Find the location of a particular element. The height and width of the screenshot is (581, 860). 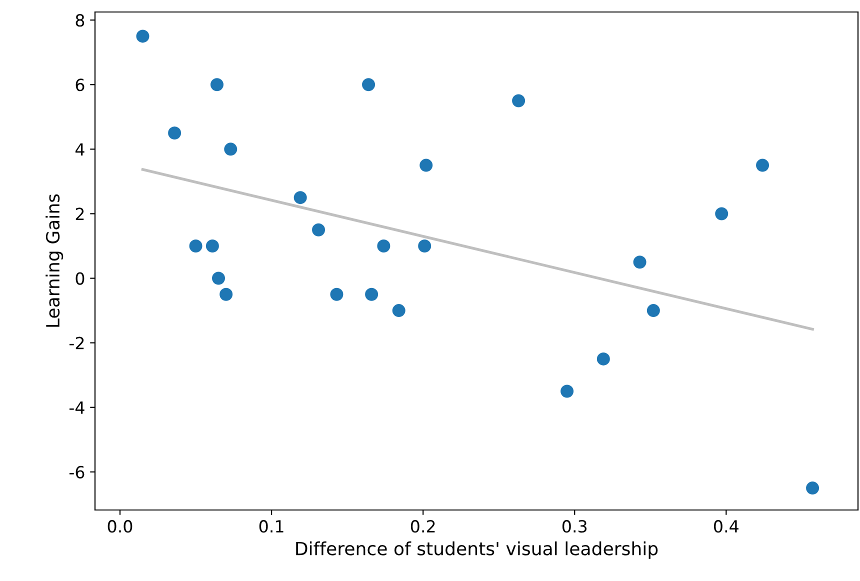

x-axis-title: Difference of students' visual leadership is located at coordinates (477, 550).